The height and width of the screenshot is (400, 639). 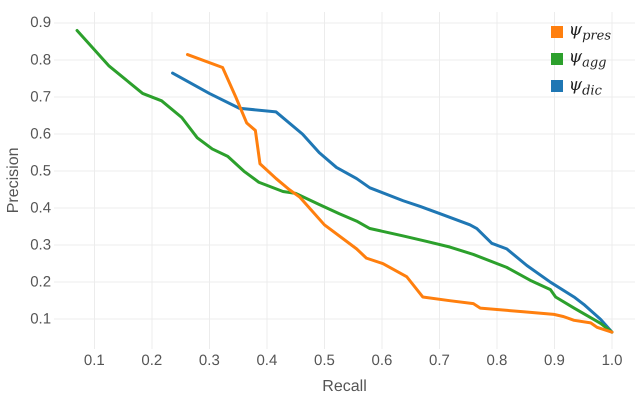 I want to click on x-tick-label: 0.7, so click(x=439, y=360).